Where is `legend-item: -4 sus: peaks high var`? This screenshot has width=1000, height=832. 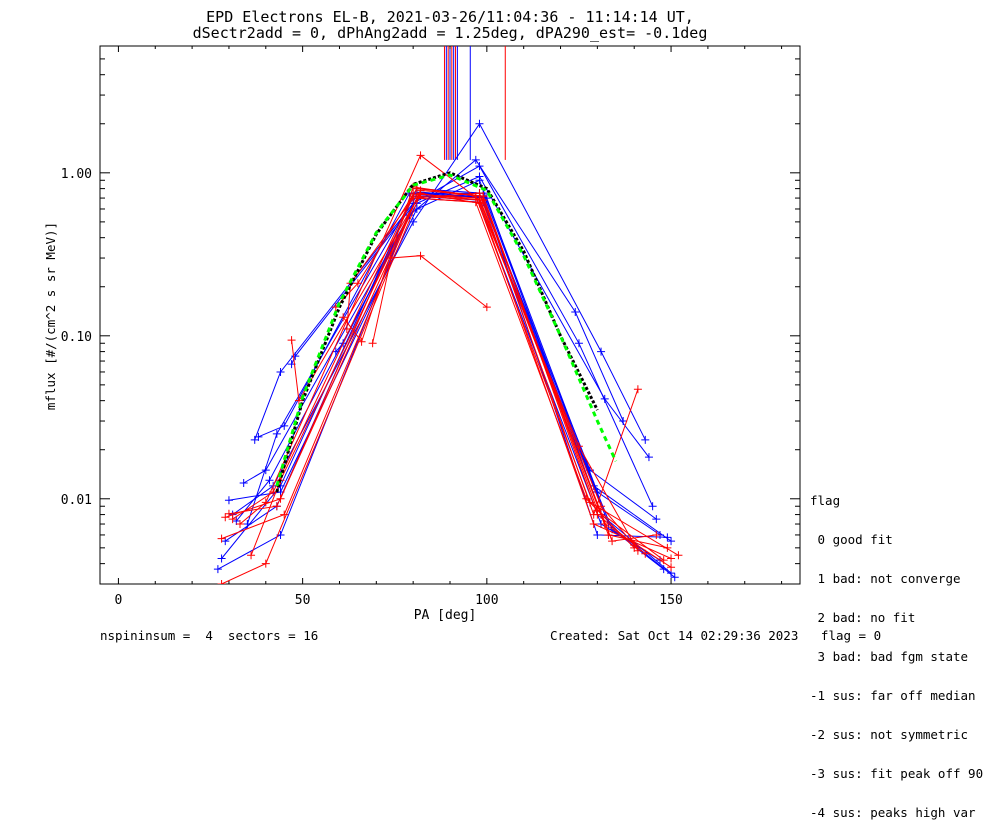
legend-item: -4 sus: peaks high var is located at coordinates (893, 812).